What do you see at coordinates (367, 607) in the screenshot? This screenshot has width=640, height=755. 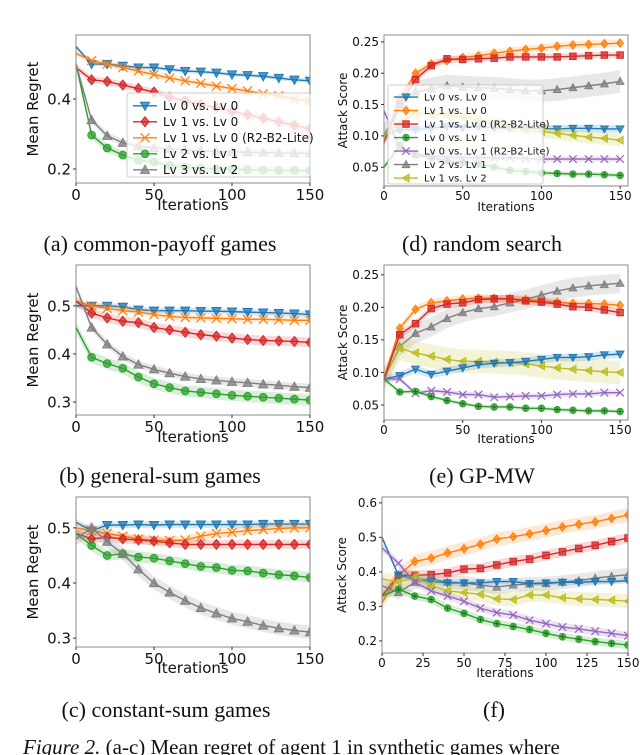 I see `y-tick-label: 0.3` at bounding box center [367, 607].